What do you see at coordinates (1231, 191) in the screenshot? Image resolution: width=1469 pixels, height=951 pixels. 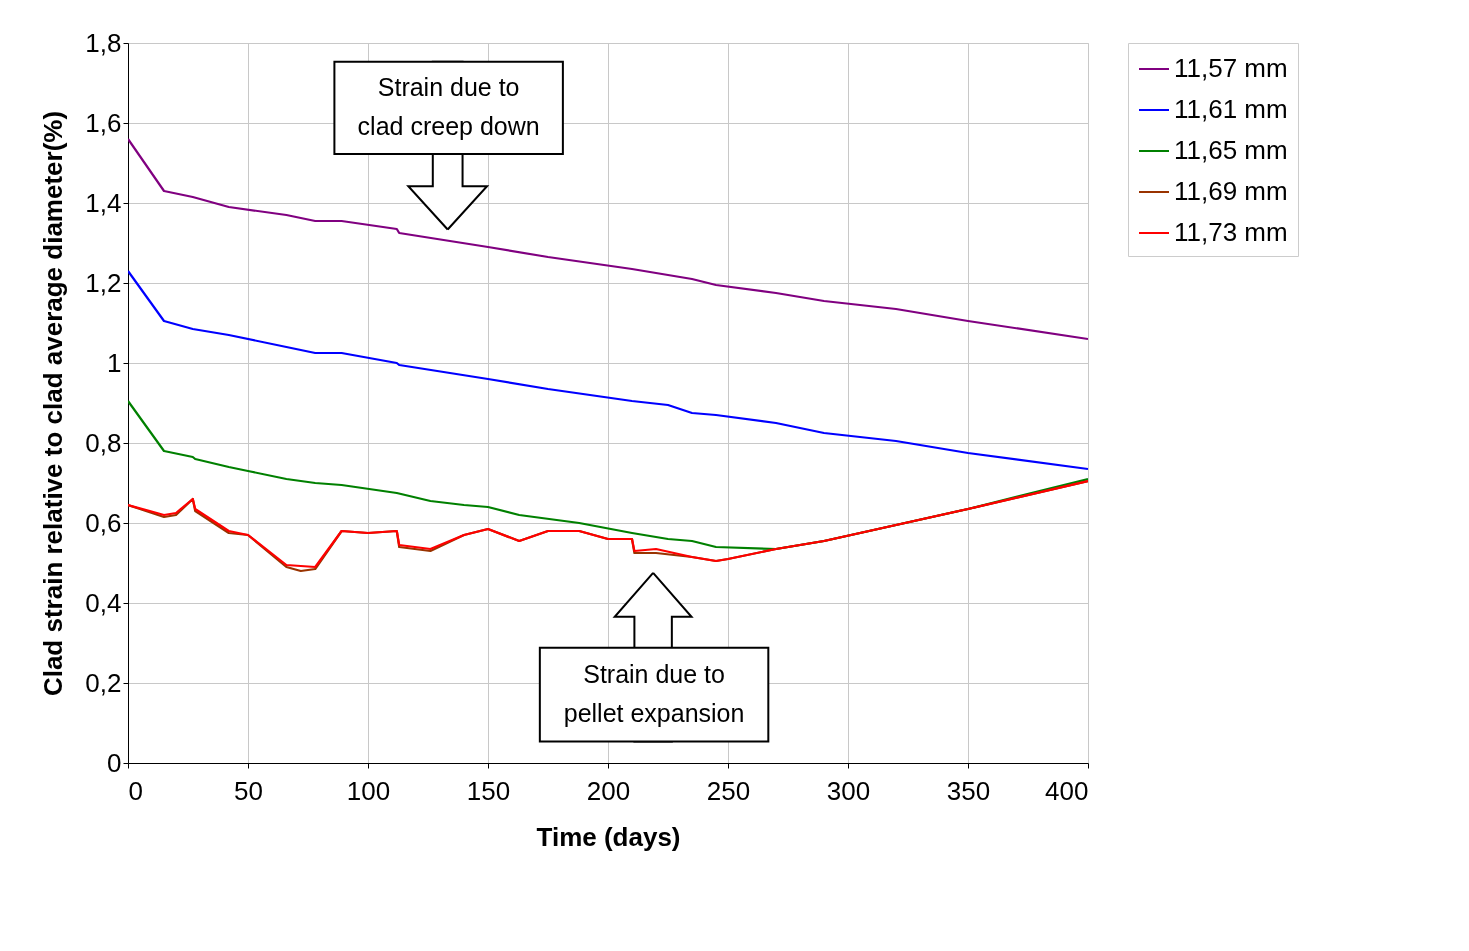 I see `legend-label: 11,69 mm` at bounding box center [1231, 191].